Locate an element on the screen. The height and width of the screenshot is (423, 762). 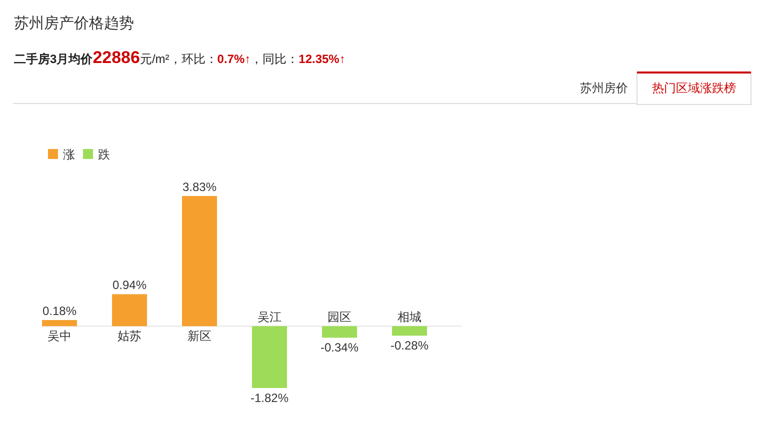
data-label: 0.18% is located at coordinates (59, 311).